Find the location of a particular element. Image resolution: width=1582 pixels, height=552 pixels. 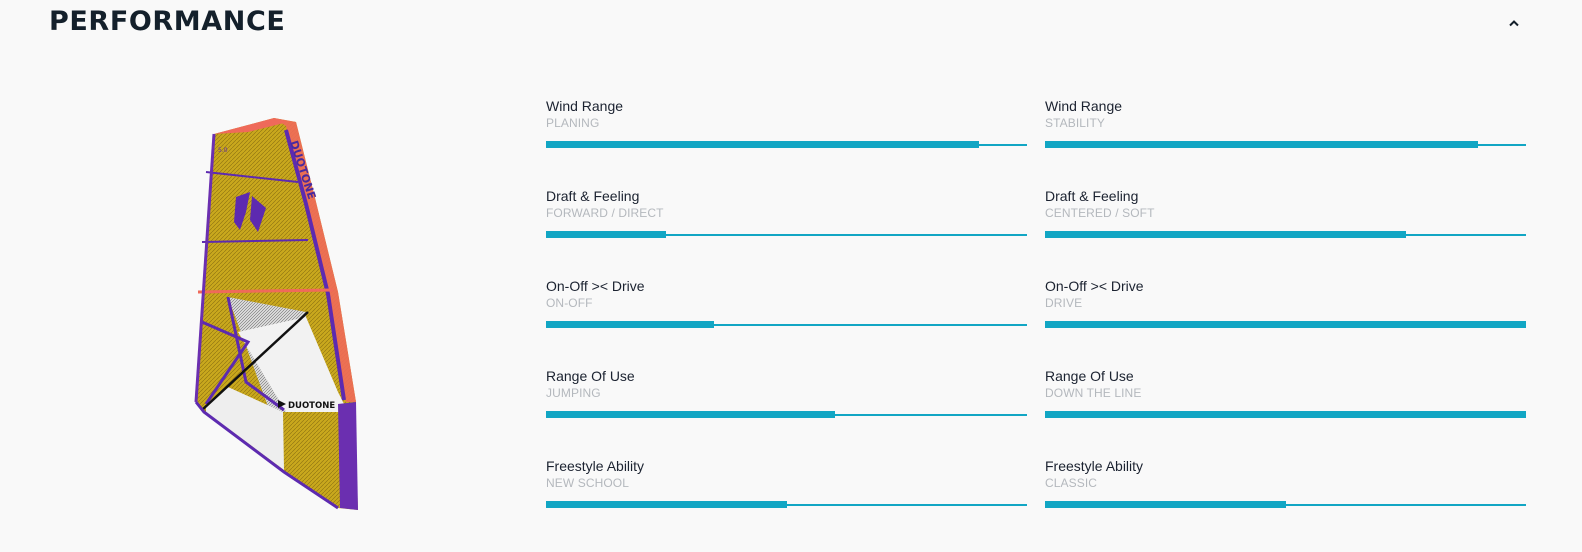

metric-sublabel: CENTERED / SOFT is located at coordinates (1100, 213).